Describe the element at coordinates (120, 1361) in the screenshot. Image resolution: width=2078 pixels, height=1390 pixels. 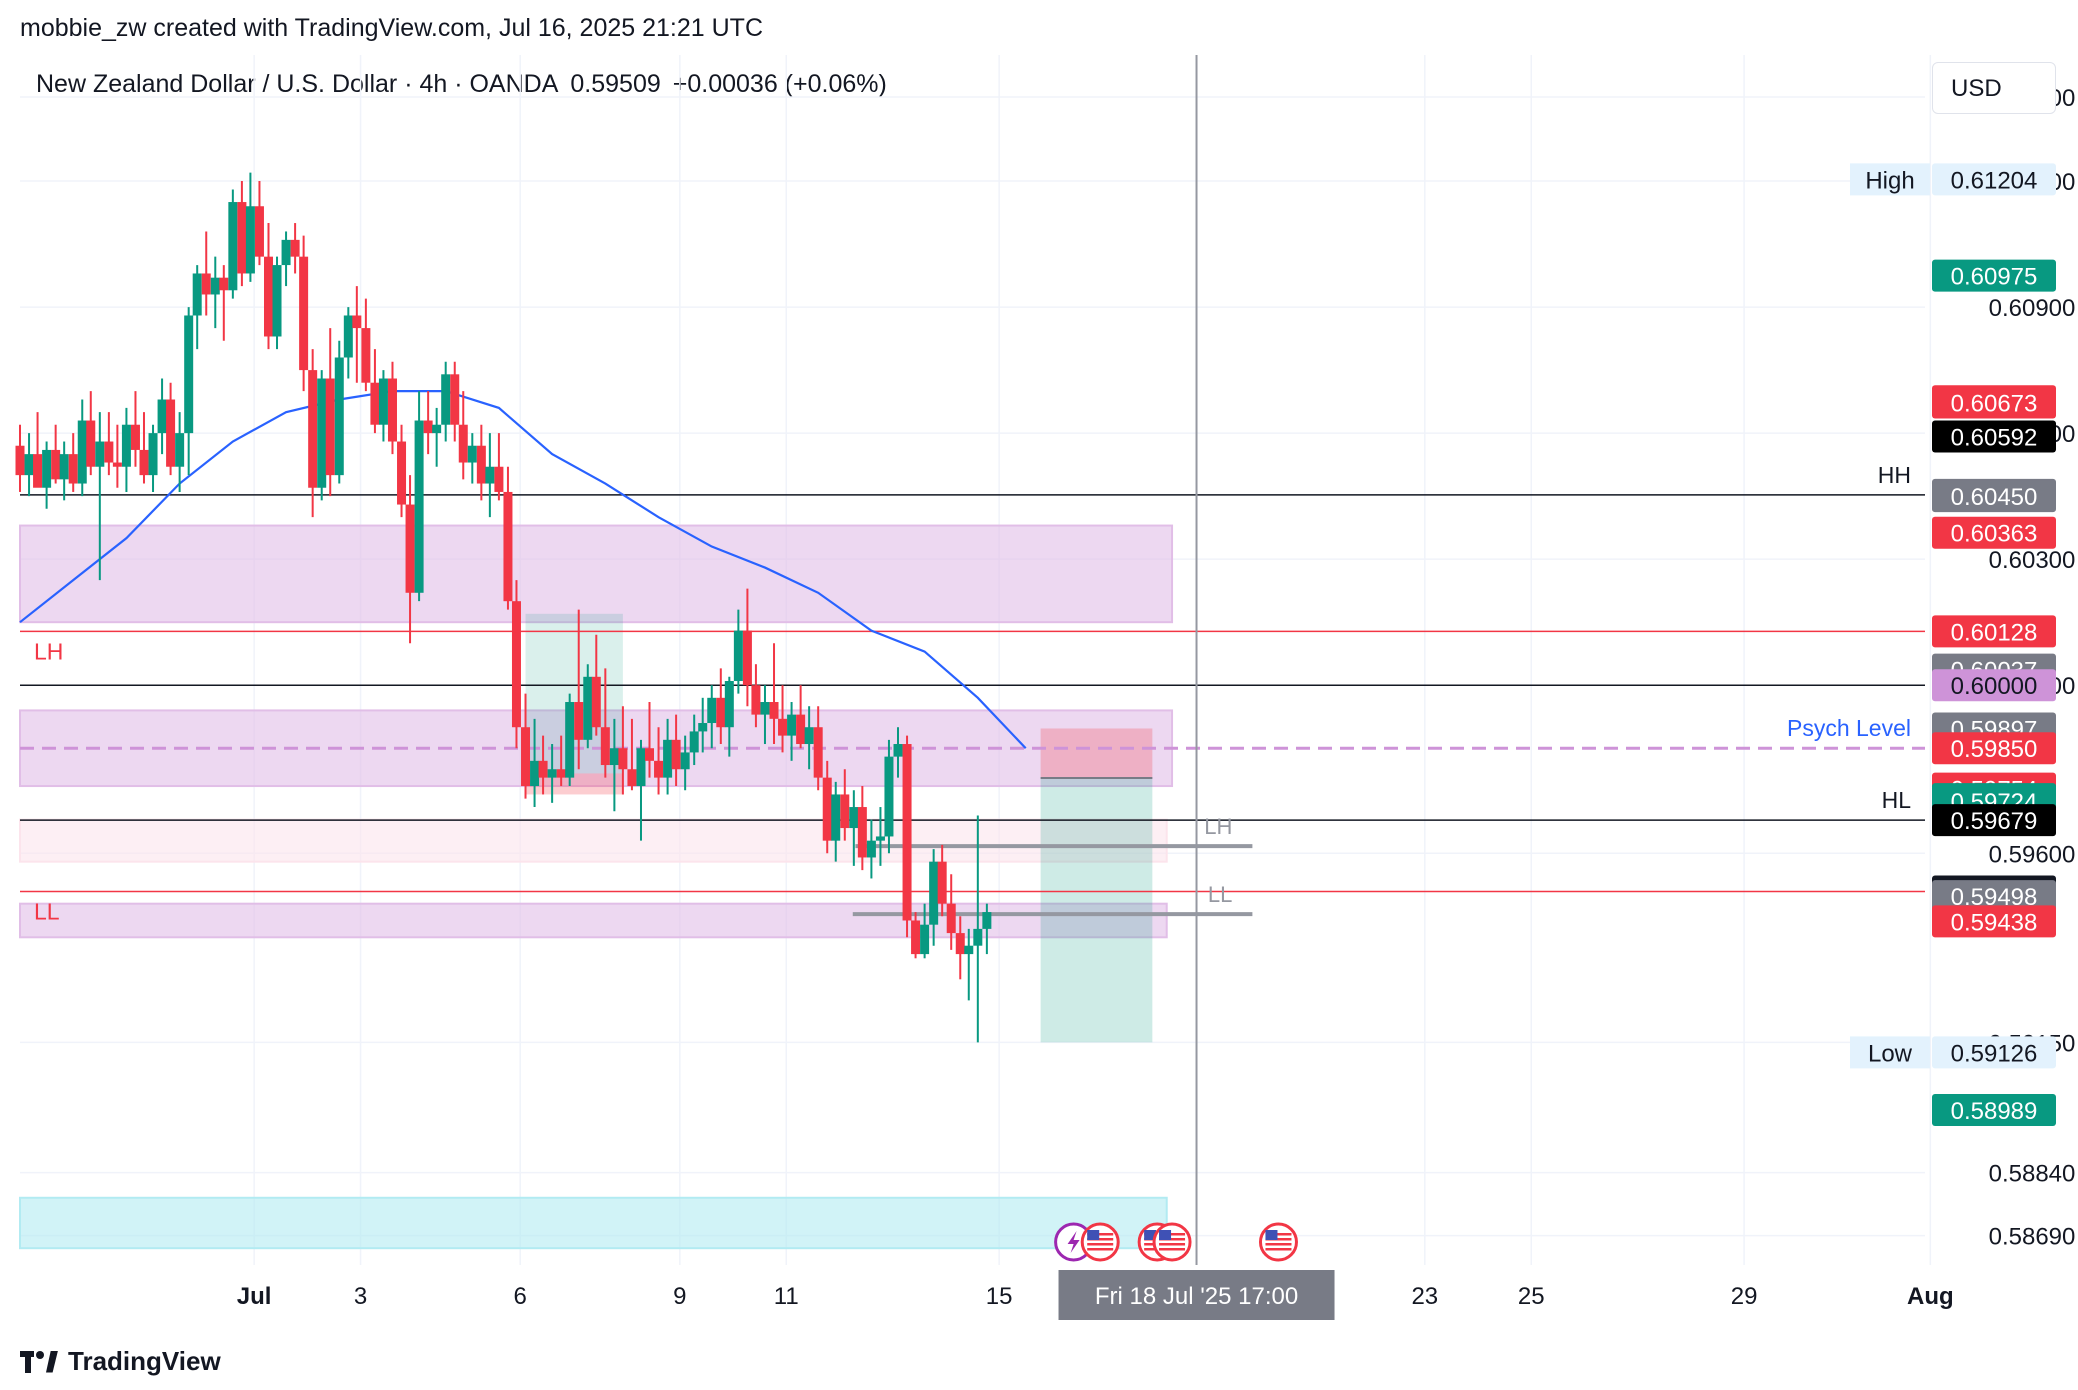
I see `footer-brand: TradingView` at that location.